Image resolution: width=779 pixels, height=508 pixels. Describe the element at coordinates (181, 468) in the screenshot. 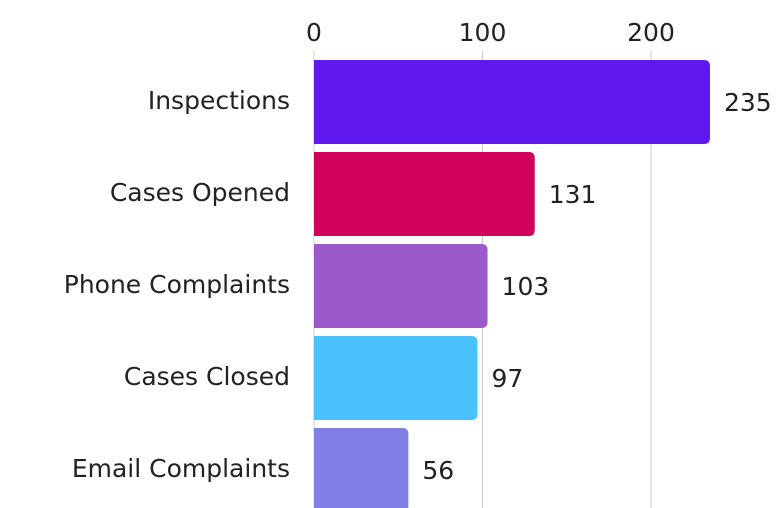

I see `y-tick-label: Email Complaints` at that location.